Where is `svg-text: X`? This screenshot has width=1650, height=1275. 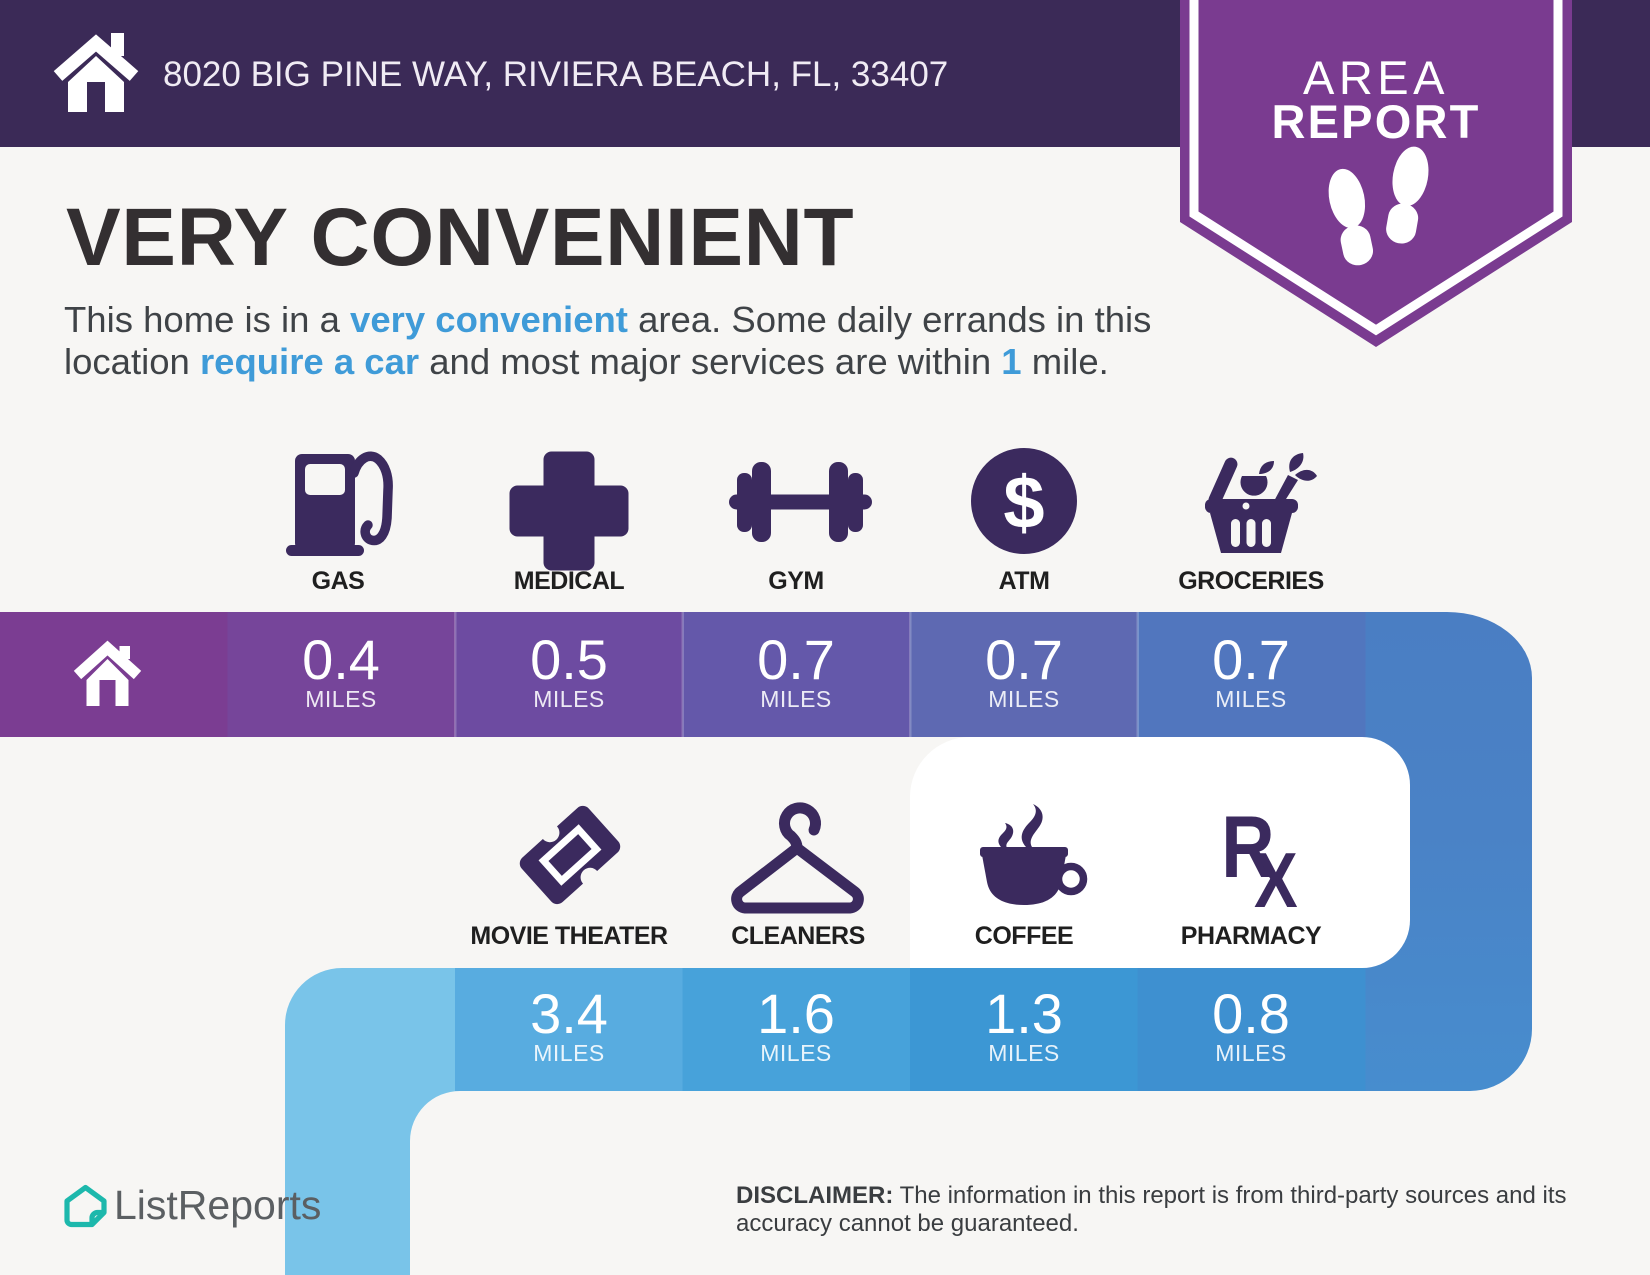
svg-text: X is located at coordinates (1276, 881).